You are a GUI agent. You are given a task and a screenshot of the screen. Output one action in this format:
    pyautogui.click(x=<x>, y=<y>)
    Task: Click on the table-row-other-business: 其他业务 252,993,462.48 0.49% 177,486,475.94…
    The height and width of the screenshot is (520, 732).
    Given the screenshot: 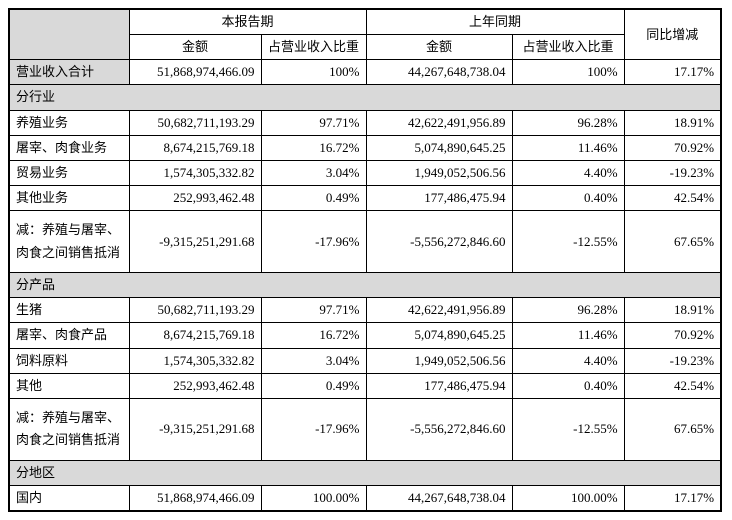 What is the action you would take?
    pyautogui.click(x=365, y=198)
    